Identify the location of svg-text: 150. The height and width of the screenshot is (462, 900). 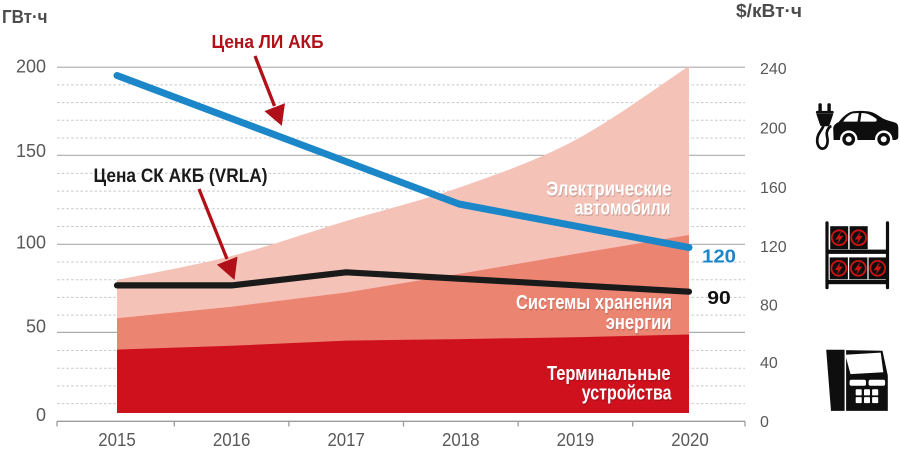
(31, 151).